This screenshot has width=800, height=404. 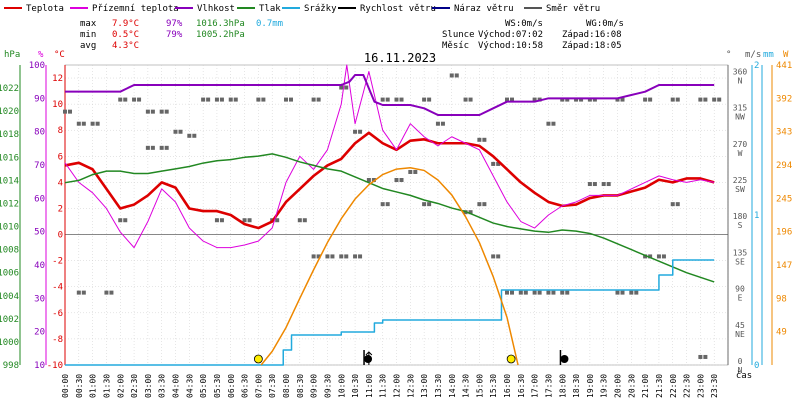 What do you see at coordinates (314, 386) in the screenshot?
I see `x-tick-group: 09:00` at bounding box center [314, 386].